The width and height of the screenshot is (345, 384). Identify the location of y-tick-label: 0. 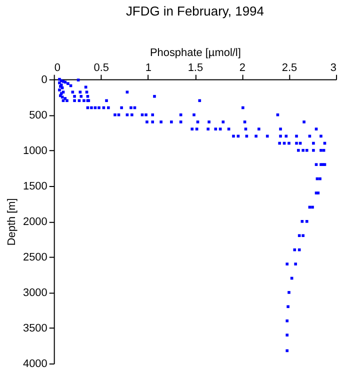
(44, 80).